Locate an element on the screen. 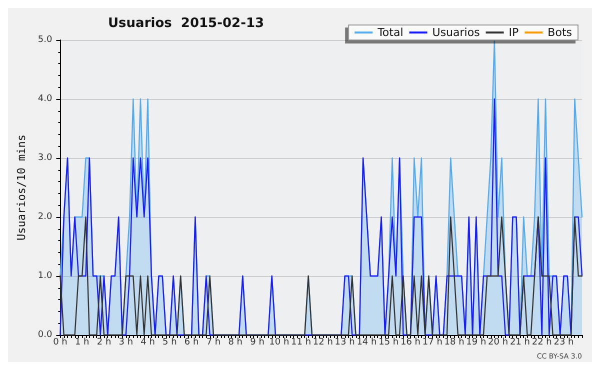  x-tick-label: 12 h is located at coordinates (322, 343).